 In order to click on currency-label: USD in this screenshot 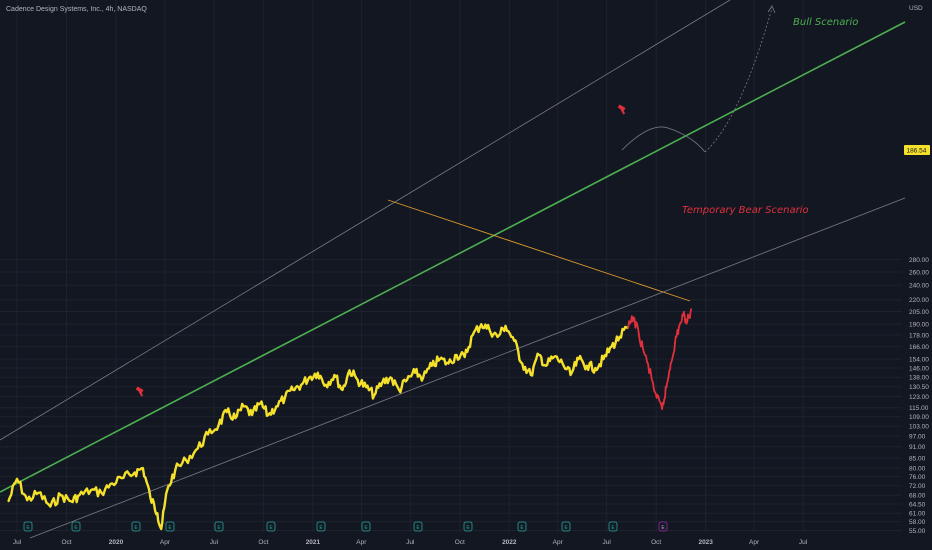, I will do `click(916, 8)`.